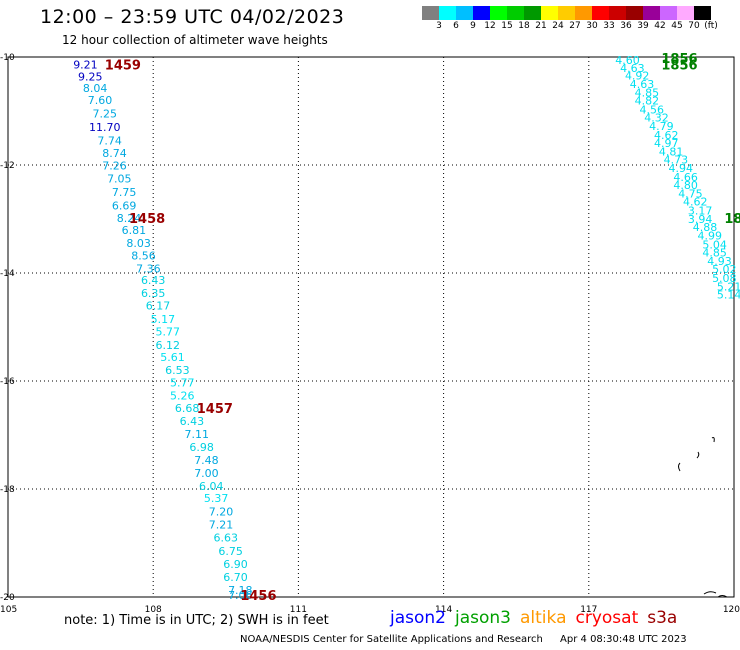 This screenshot has height=650, width=740. Describe the element at coordinates (456, 26) in the screenshot. I see `colorbar-label: 6` at that location.